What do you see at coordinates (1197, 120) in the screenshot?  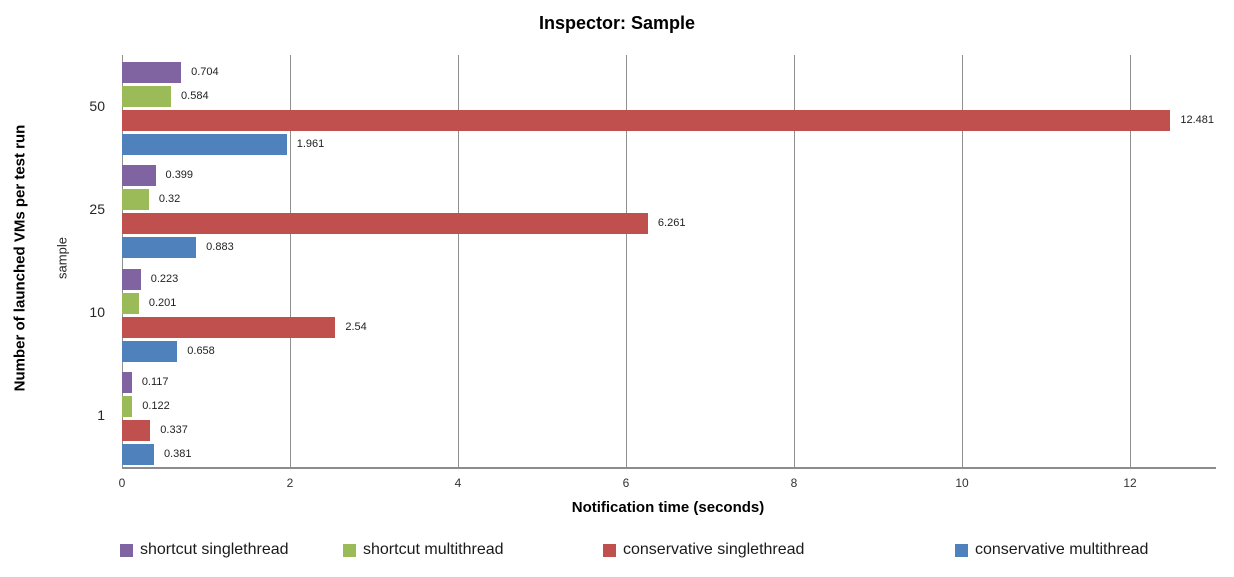 I see `bar-value-label: 12.481` at bounding box center [1197, 120].